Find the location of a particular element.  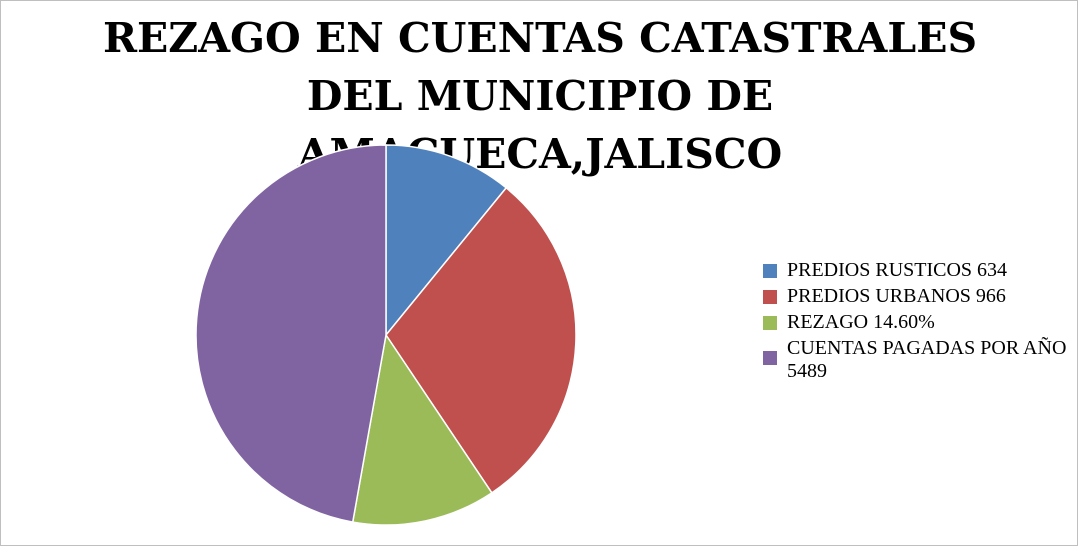

legend-item: CUENTAS PAGADAS POR AÑO 5489 is located at coordinates (918, 360).